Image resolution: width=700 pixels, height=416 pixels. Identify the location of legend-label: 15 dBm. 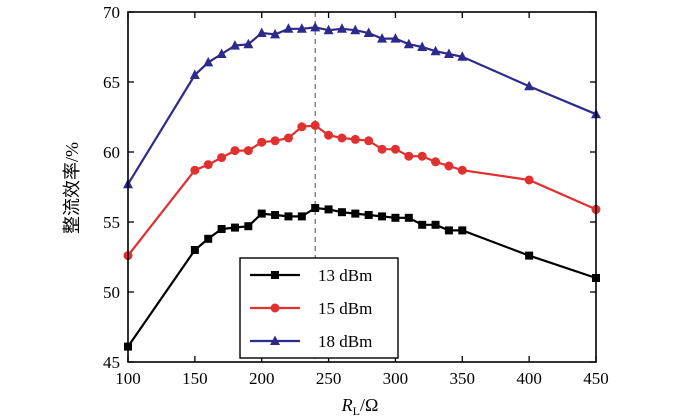
(345, 308).